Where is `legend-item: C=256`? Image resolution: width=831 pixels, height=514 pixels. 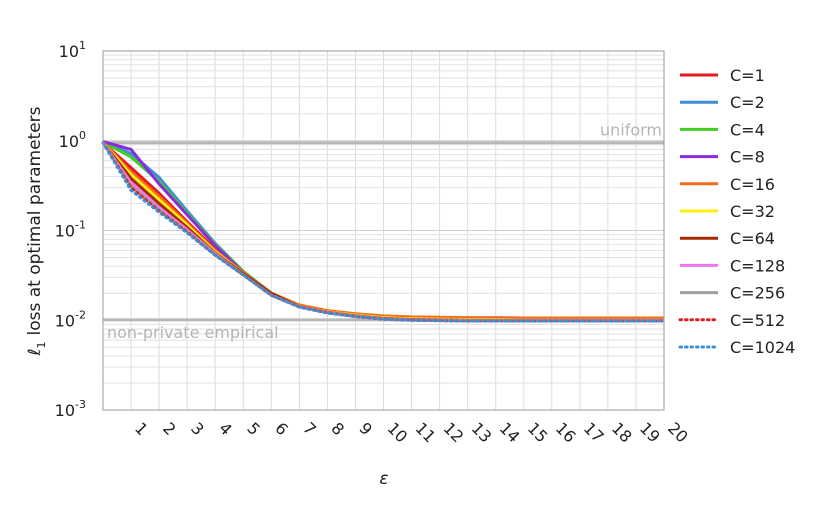 legend-item: C=256 is located at coordinates (732, 293).